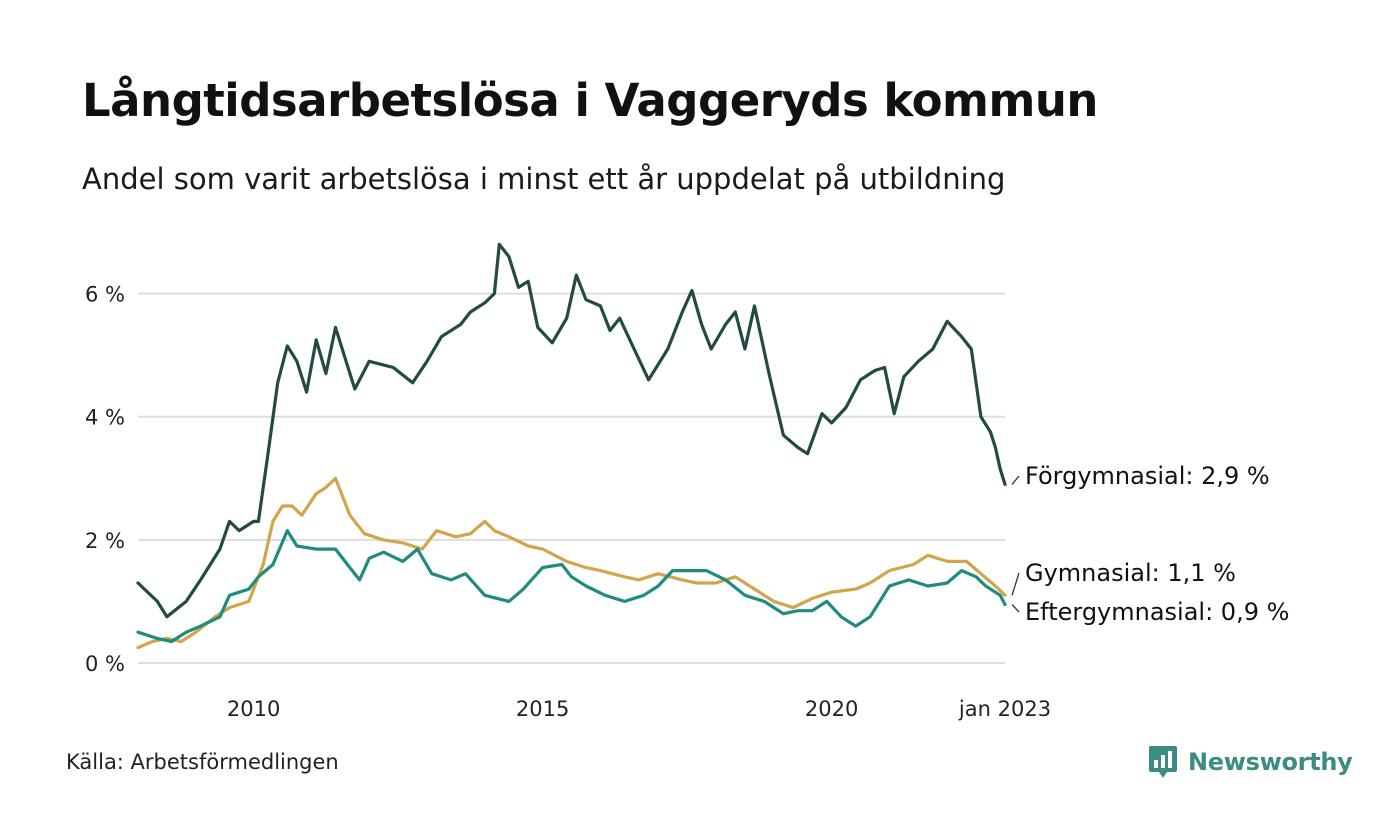 This screenshot has width=1400, height=840. Describe the element at coordinates (105, 479) in the screenshot. I see `y-axis-ticks: 0 % 2 % 4 % 6 %` at that location.